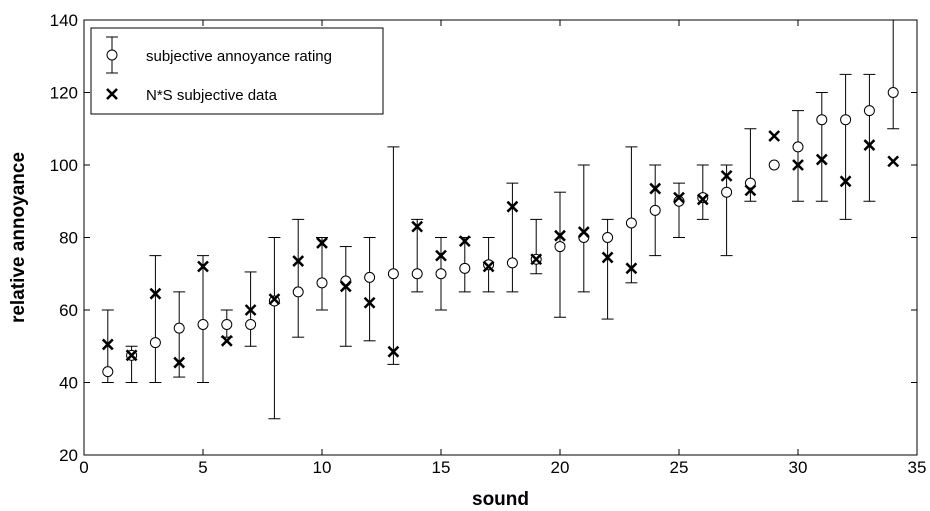  I want to click on legend-circle-marker, so click(112, 55).